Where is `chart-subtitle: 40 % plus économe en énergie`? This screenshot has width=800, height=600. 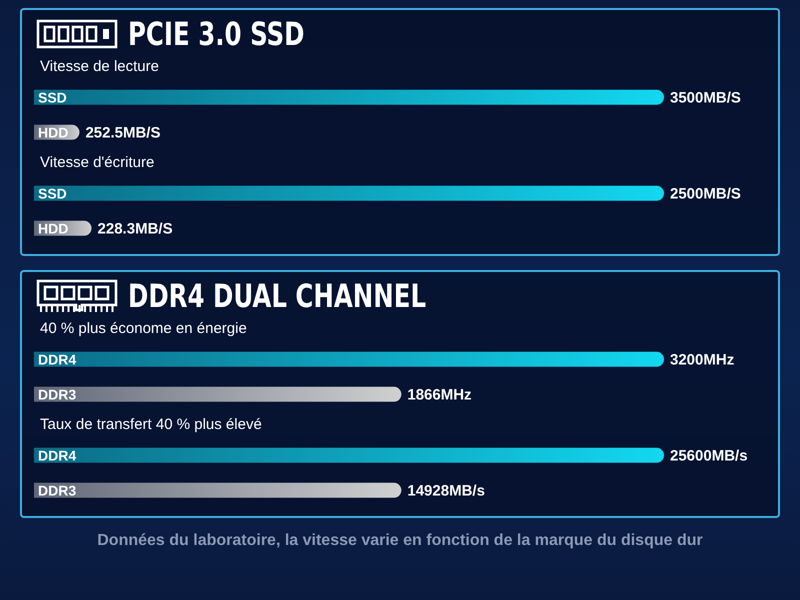
chart-subtitle: 40 % plus économe en énergie is located at coordinates (144, 329).